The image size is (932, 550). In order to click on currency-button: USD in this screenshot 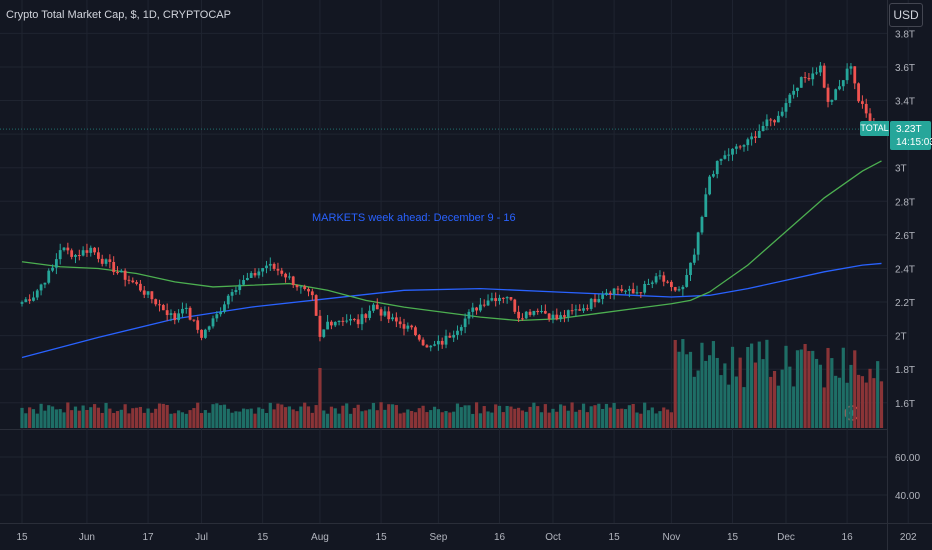, I will do `click(906, 15)`.